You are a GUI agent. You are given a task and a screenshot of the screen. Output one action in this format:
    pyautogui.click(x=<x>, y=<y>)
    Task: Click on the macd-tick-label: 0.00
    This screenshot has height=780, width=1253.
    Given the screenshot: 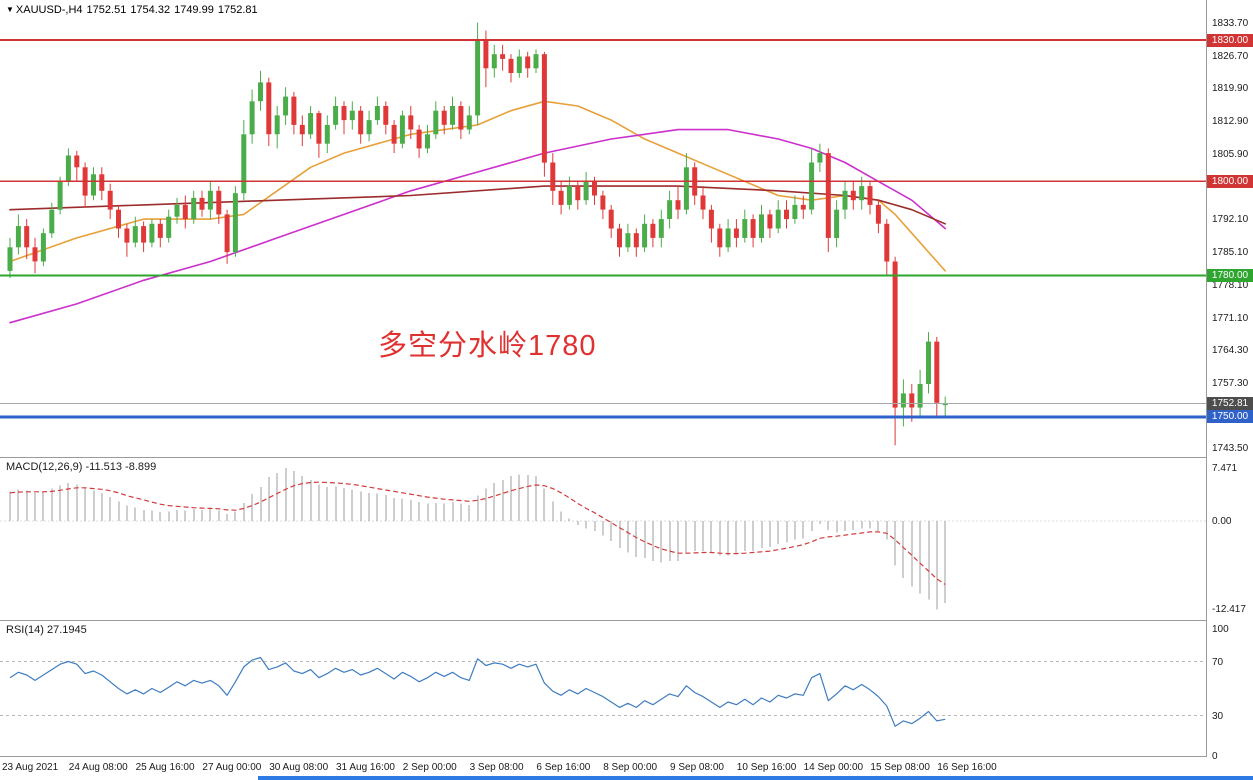 What is the action you would take?
    pyautogui.click(x=1222, y=522)
    